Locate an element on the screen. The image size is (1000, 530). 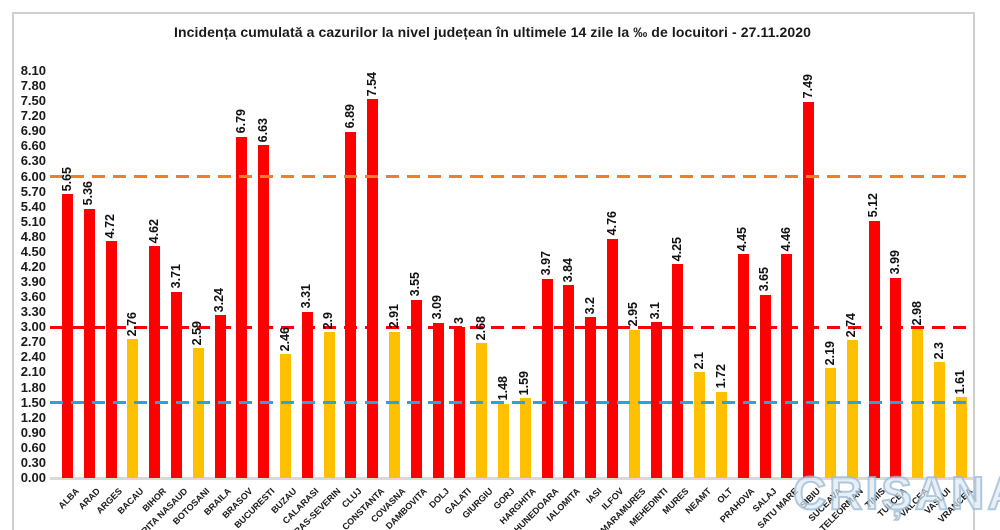
bar-neamt is located at coordinates (700, 425).